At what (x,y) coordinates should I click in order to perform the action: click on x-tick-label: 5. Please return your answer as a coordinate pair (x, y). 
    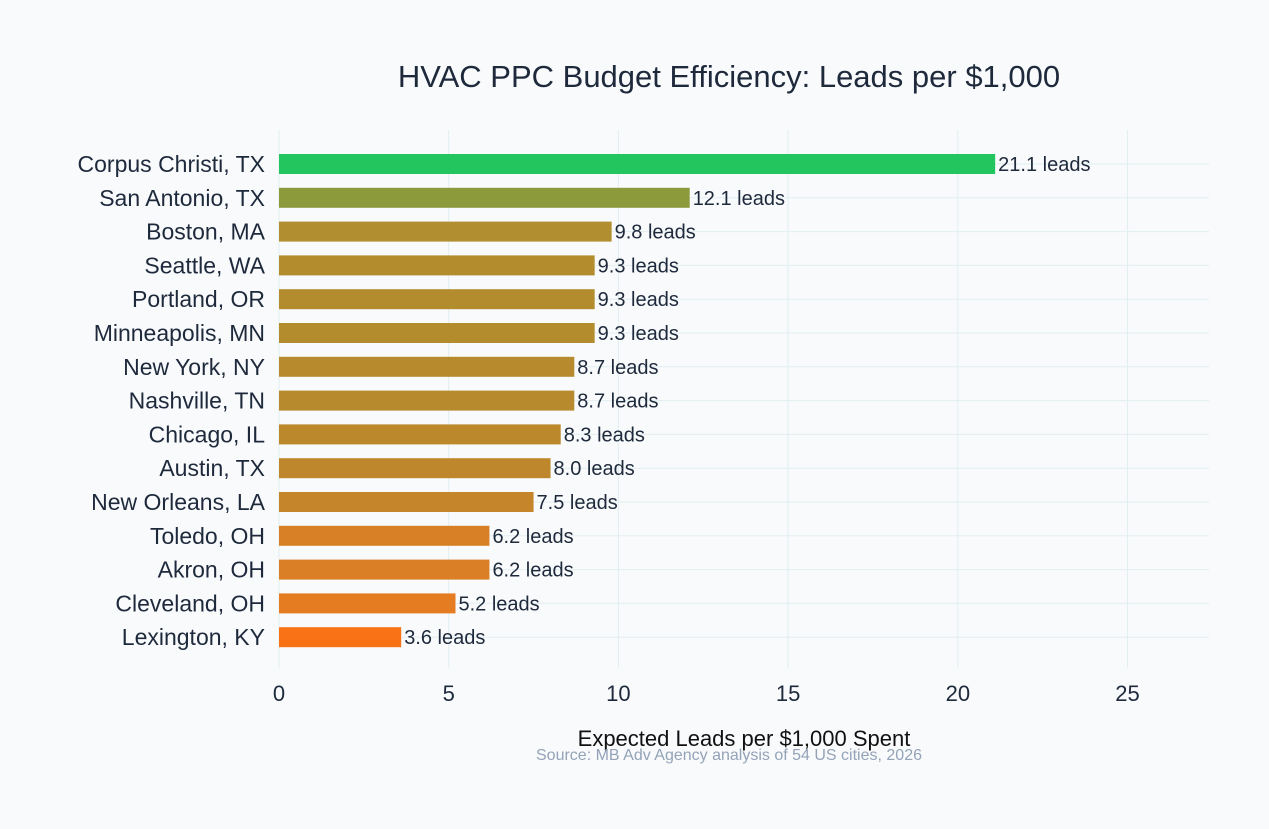
    Looking at the image, I should click on (449, 693).